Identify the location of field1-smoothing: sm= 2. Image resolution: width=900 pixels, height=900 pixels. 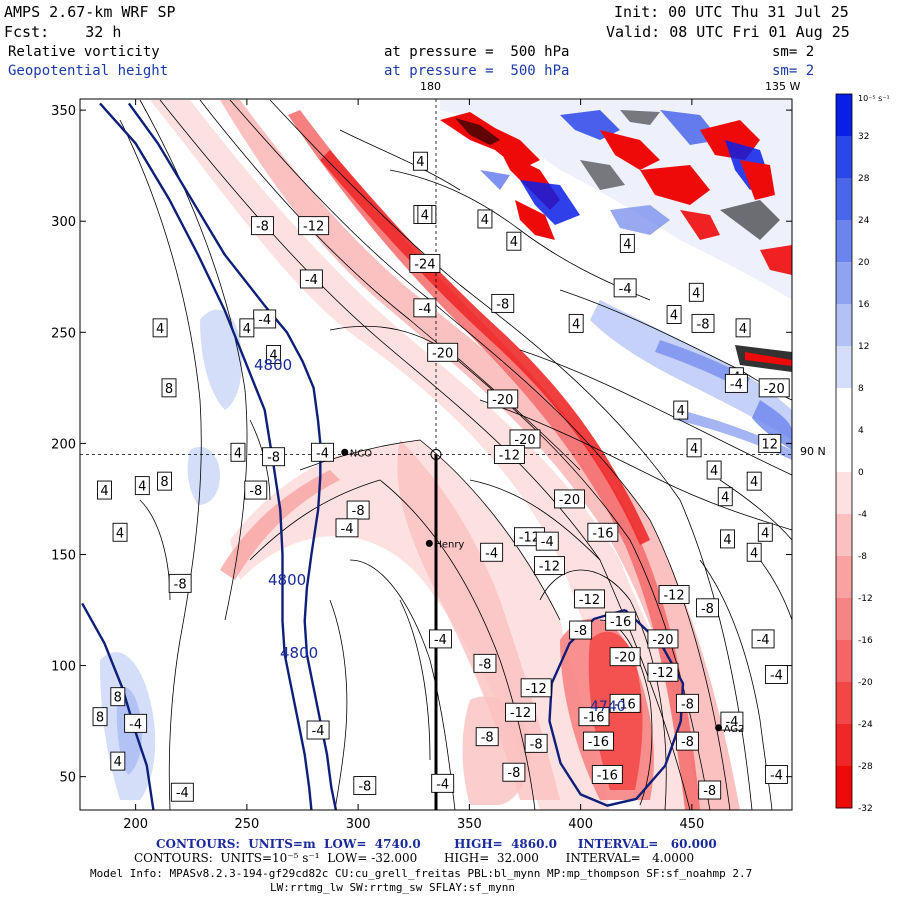
(793, 52).